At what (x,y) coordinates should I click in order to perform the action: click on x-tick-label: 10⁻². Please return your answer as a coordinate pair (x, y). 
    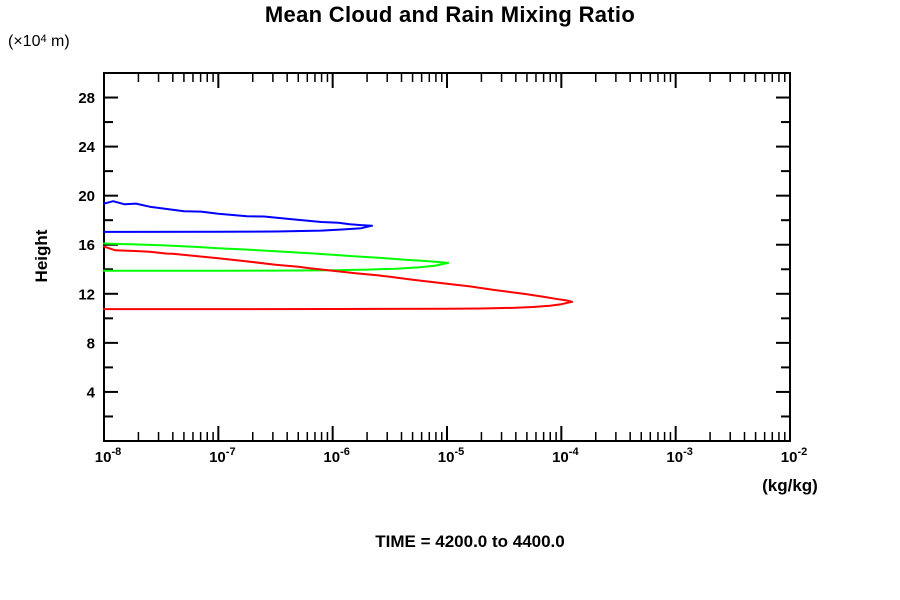
    Looking at the image, I should click on (794, 456).